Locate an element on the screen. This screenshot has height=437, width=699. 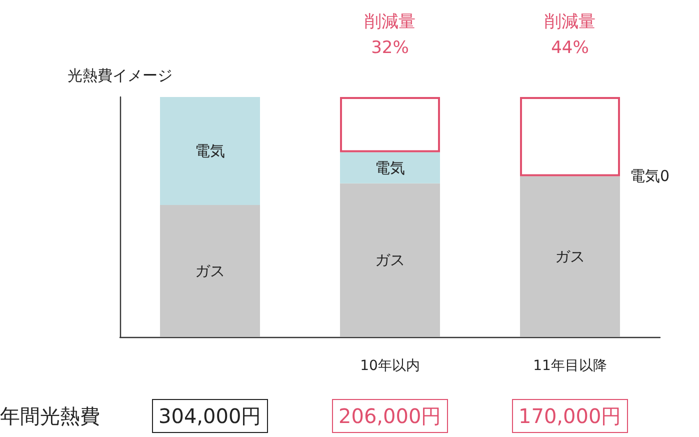
text: 170,000円 is located at coordinates (570, 416).